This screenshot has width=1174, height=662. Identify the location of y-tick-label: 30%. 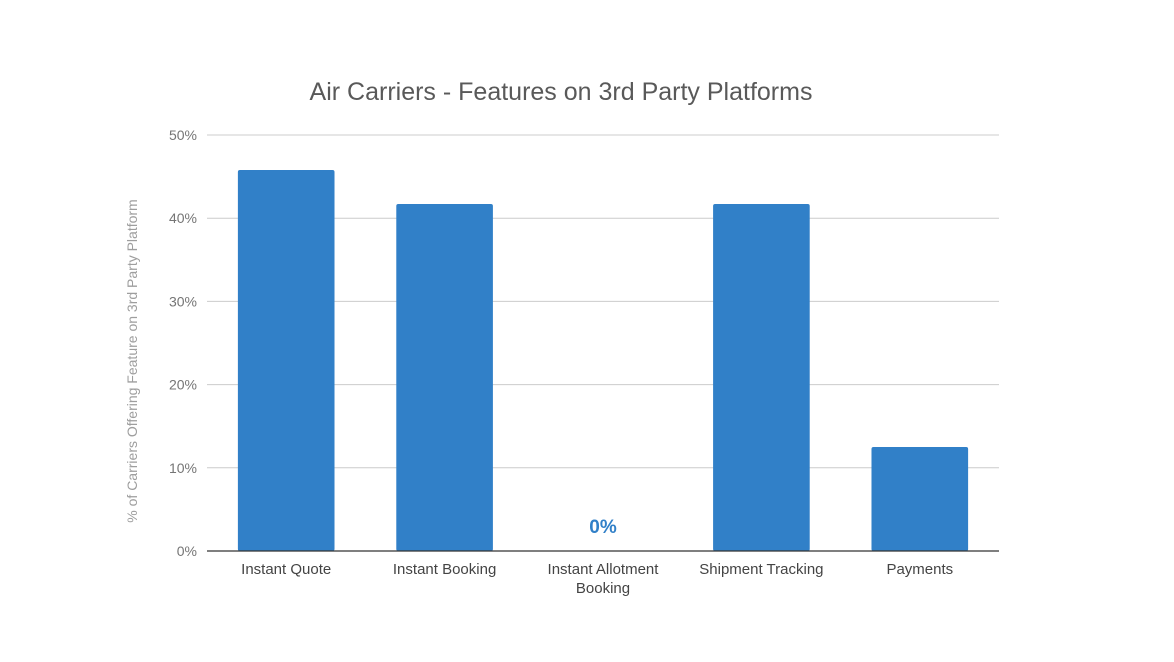
(183, 301).